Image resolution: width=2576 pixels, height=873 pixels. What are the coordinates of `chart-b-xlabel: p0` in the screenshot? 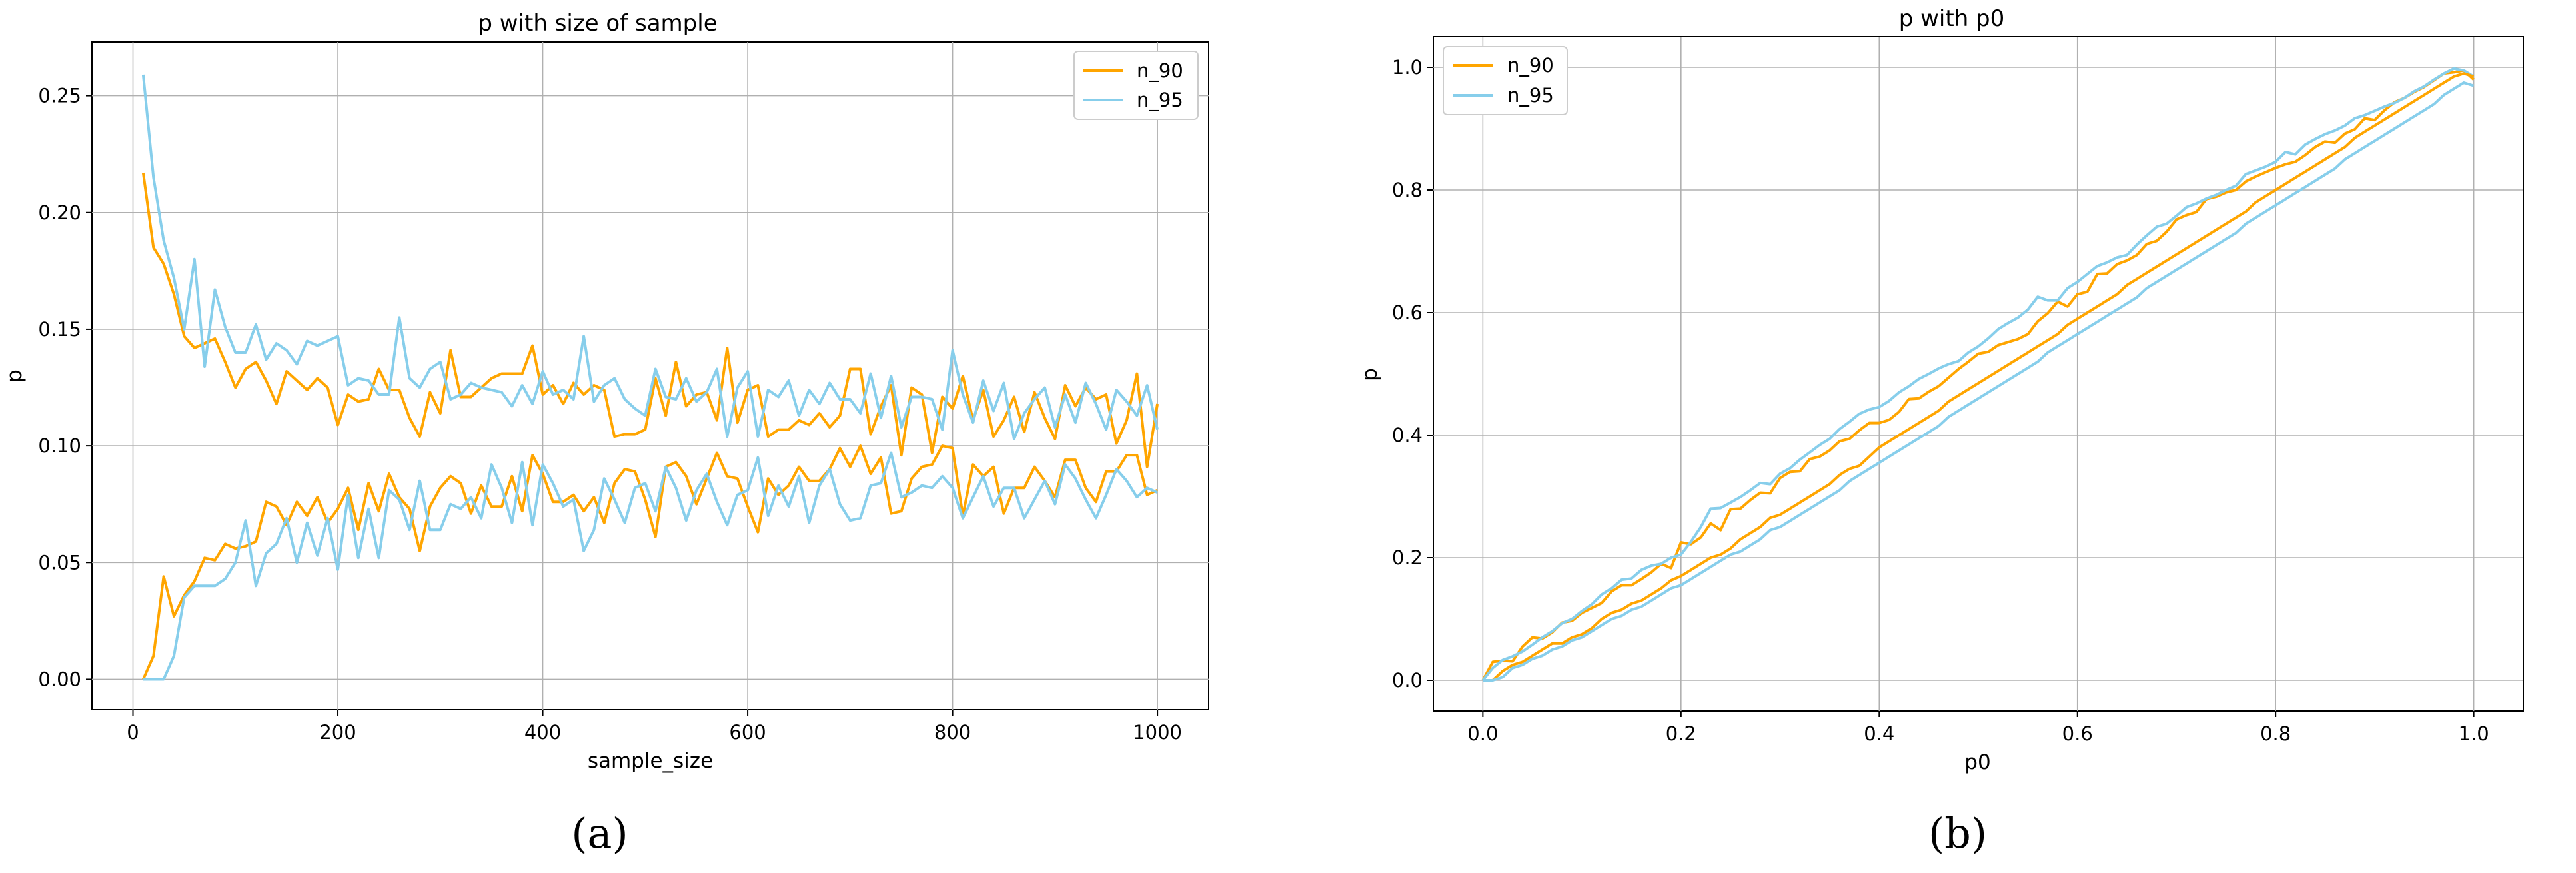 It's located at (1977, 762).